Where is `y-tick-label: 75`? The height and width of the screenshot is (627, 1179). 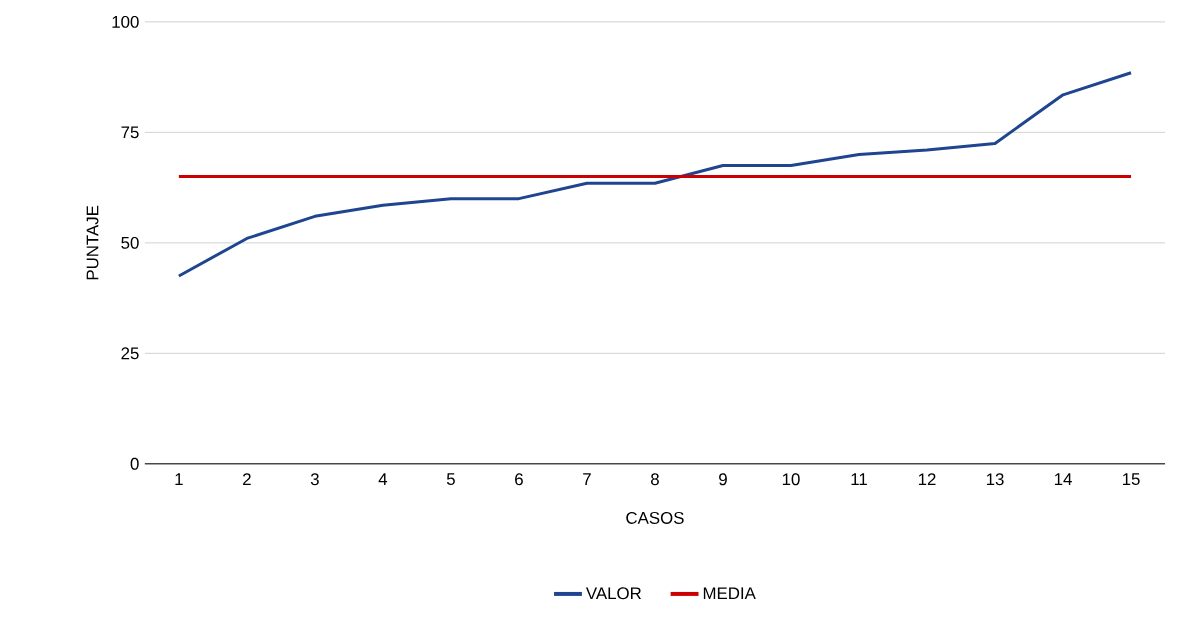
y-tick-label: 75 is located at coordinates (130, 132).